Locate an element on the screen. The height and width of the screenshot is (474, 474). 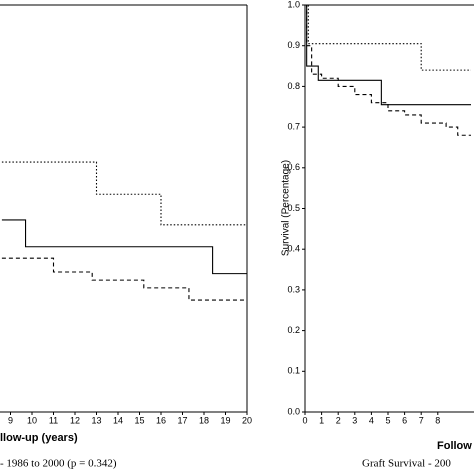
x-tick-label: 15 is located at coordinates (139, 420).